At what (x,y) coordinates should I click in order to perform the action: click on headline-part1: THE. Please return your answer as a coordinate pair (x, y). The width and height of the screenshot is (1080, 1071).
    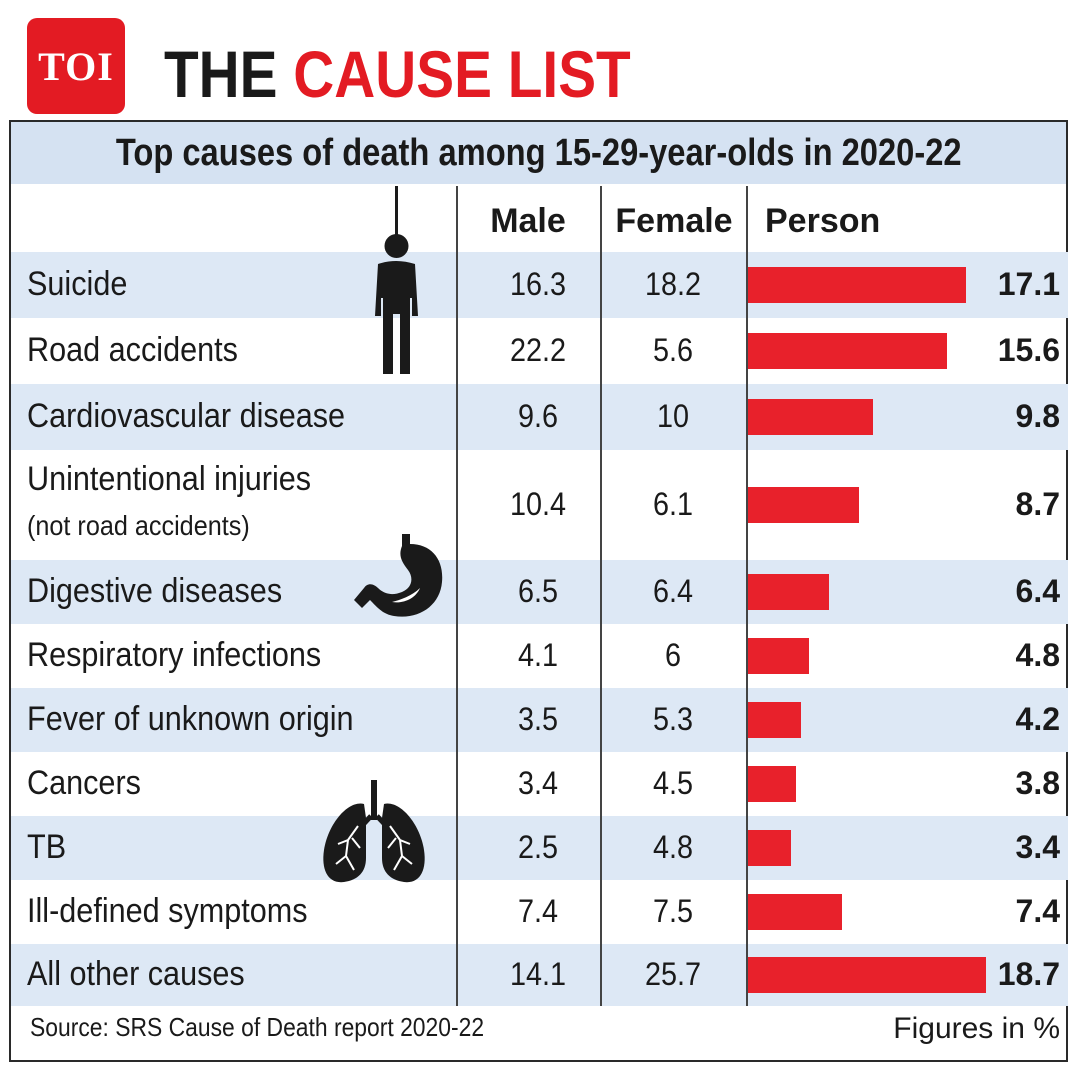
    Looking at the image, I should click on (229, 74).